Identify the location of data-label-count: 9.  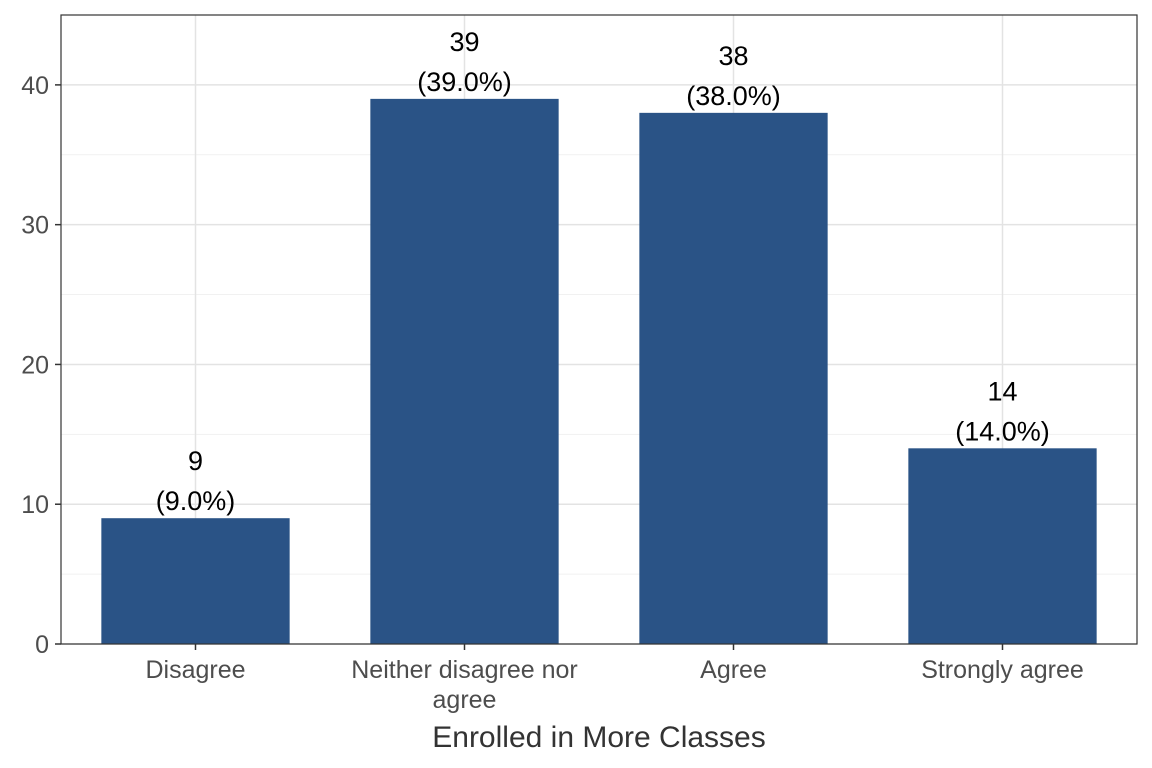
(195, 461).